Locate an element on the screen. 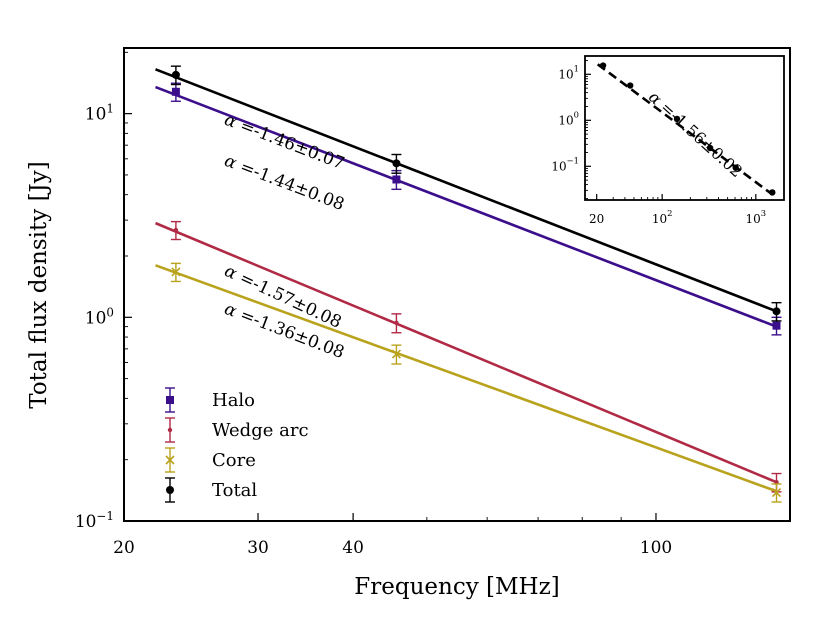 The height and width of the screenshot is (620, 831). inset-x-tick-label: 20 is located at coordinates (596, 219).